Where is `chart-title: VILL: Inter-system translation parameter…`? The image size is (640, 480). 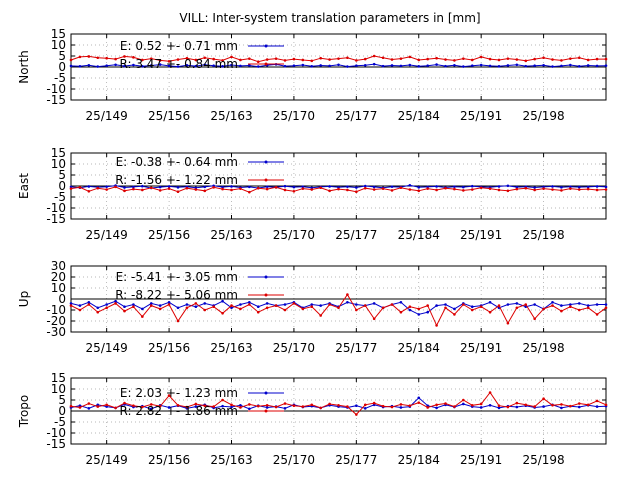
chart-title: VILL: Inter-system translation parameter… is located at coordinates (329, 18).